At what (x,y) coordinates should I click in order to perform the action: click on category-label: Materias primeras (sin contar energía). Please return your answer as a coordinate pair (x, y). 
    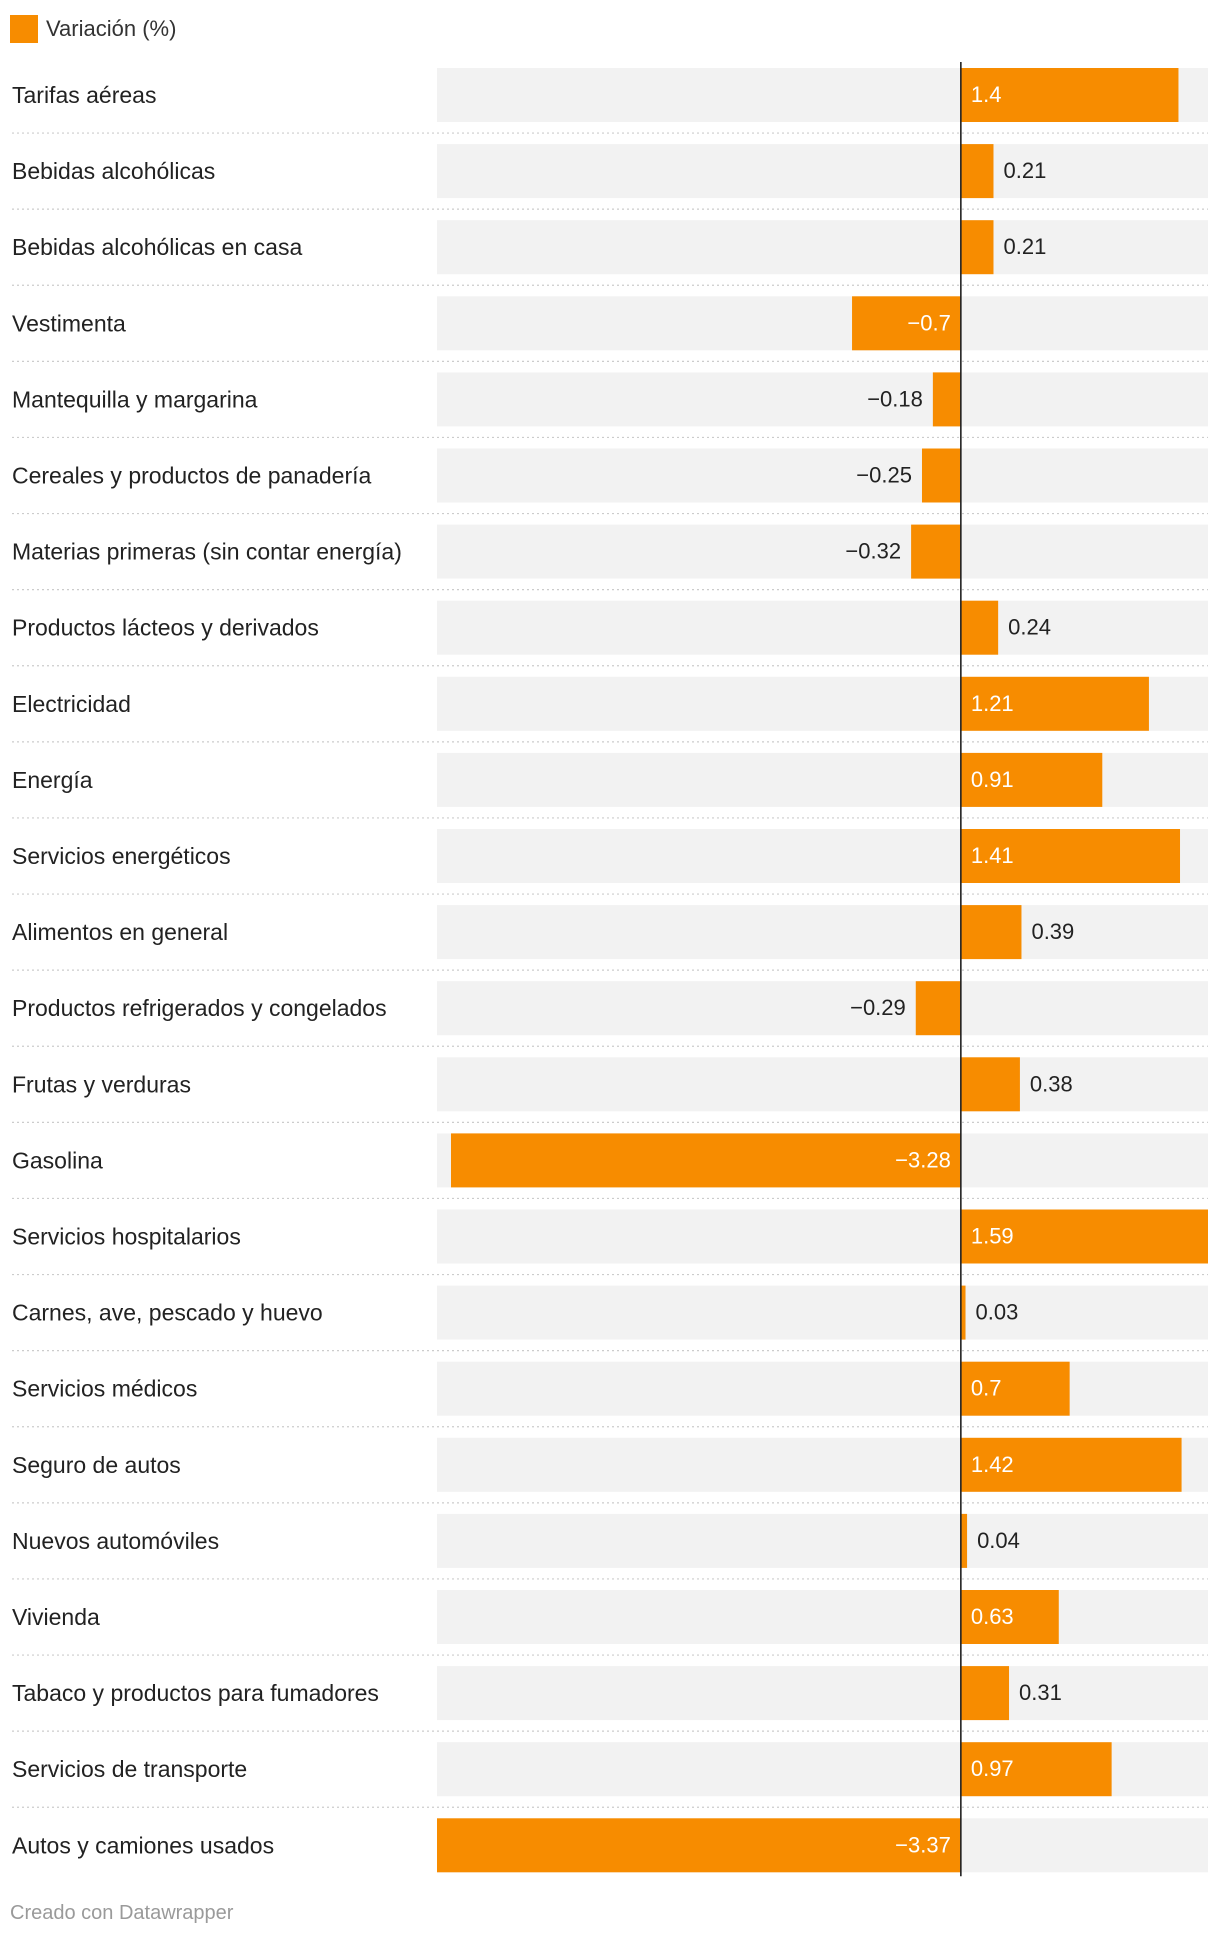
    Looking at the image, I should click on (207, 552).